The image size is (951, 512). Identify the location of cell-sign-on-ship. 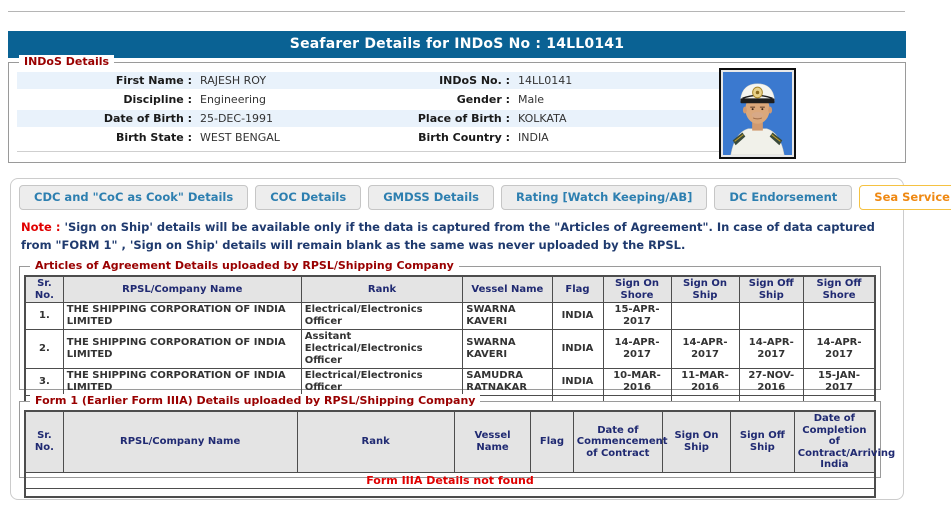
(705, 316).